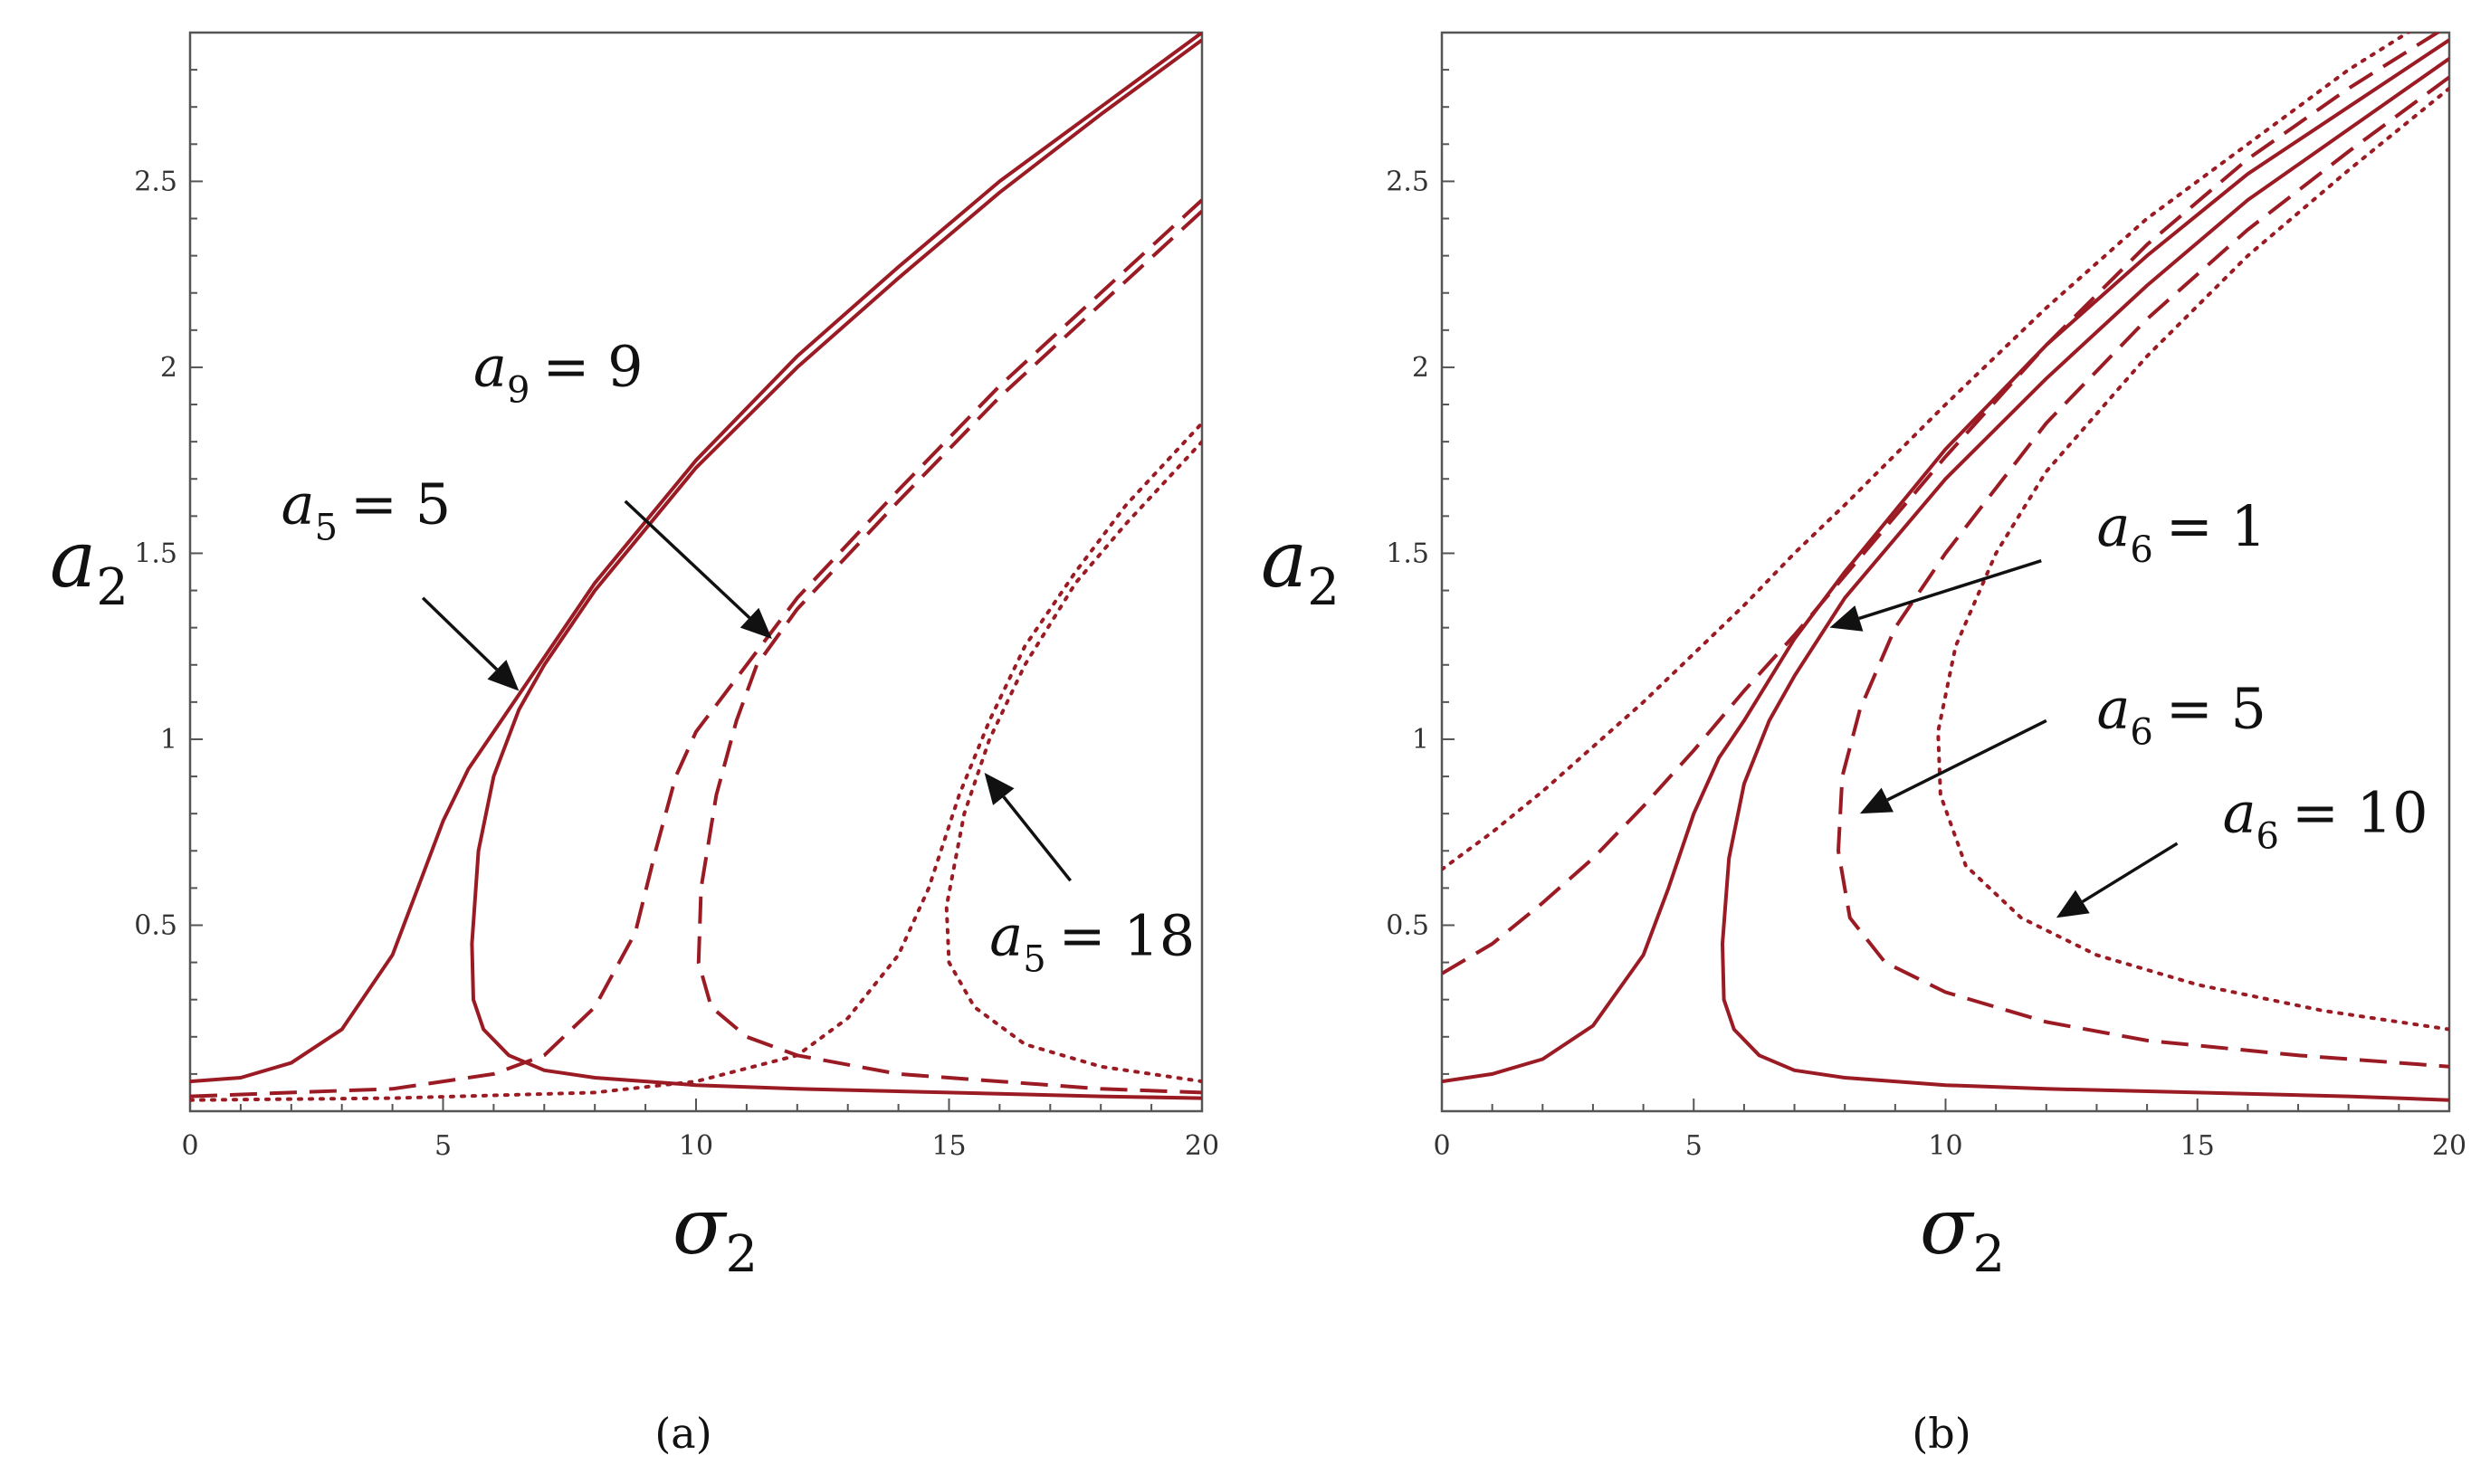 This screenshot has width=2490, height=1484. Describe the element at coordinates (592, 366) in the screenshot. I see `annotation-value: = 9` at that location.